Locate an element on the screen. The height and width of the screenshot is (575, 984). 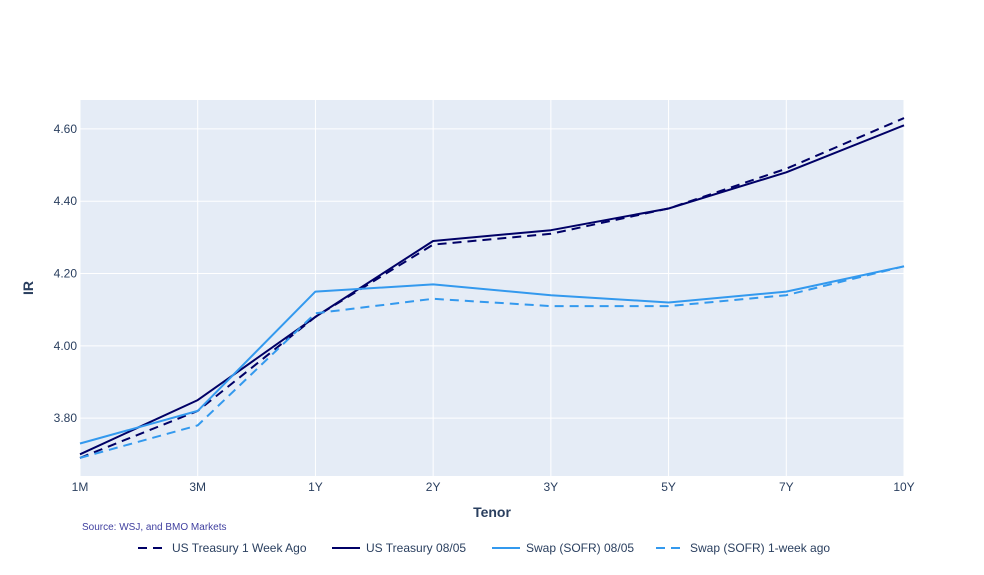
y-tick-label: 4.20 is located at coordinates (66, 274).